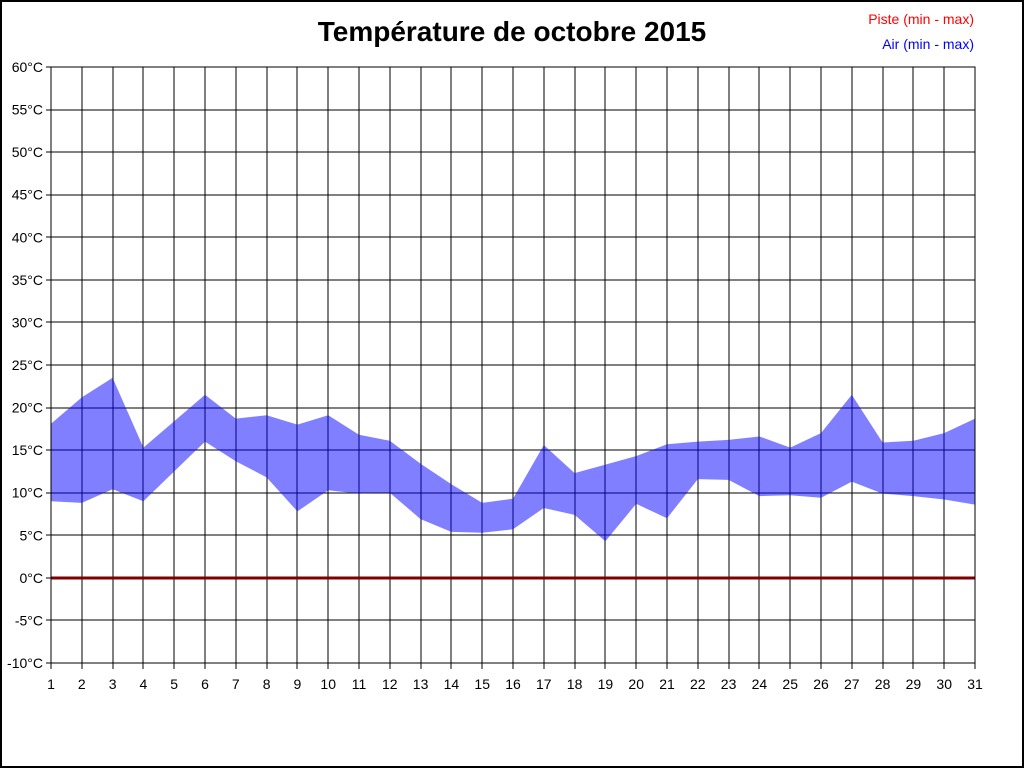  I want to click on x-tick-label: 15, so click(482, 684).